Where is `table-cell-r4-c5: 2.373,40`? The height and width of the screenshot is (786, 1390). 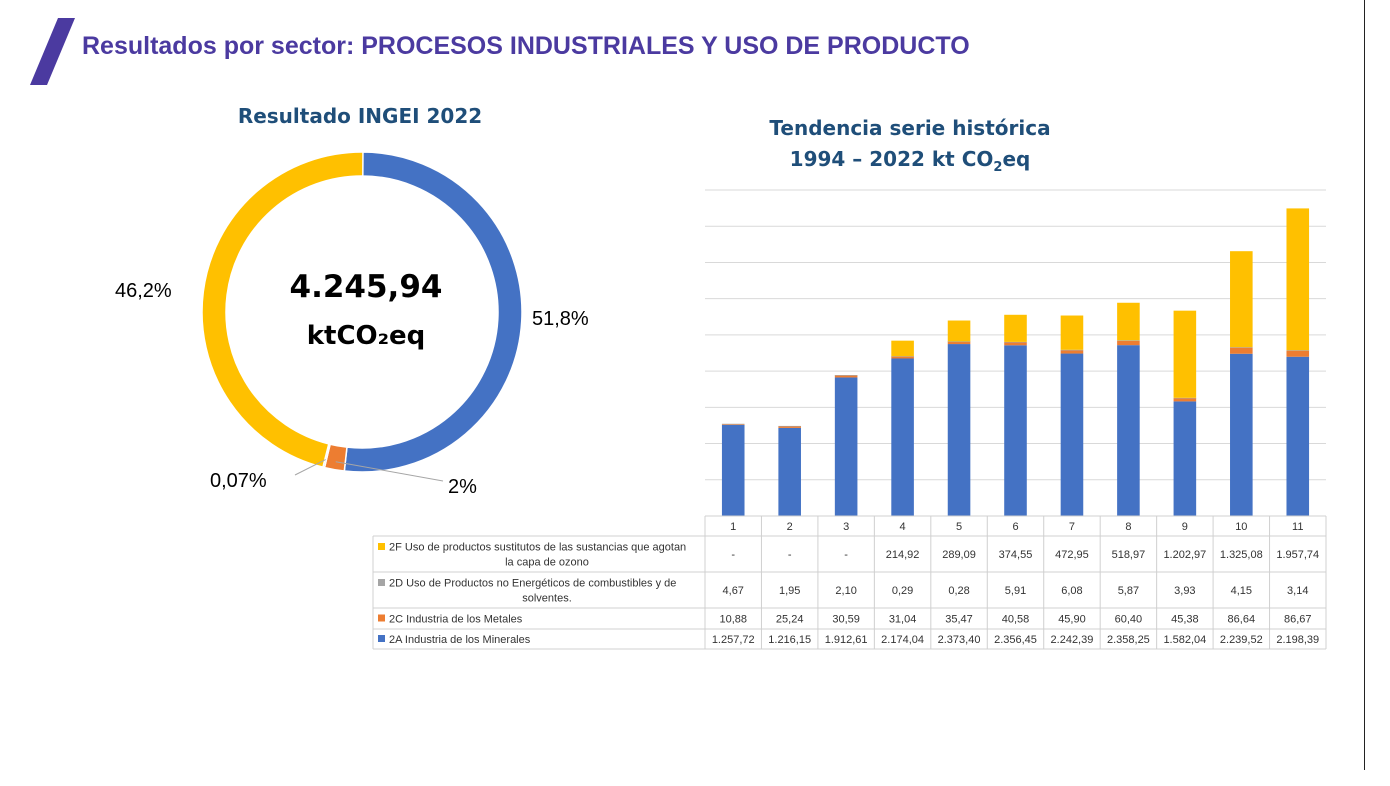
table-cell-r4-c5: 2.373,40 is located at coordinates (959, 640).